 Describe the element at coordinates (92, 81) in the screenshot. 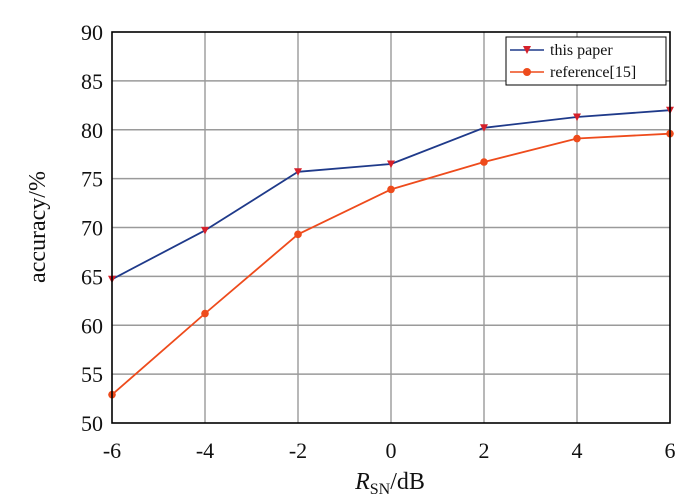

I see `y-tick-label: 85` at that location.